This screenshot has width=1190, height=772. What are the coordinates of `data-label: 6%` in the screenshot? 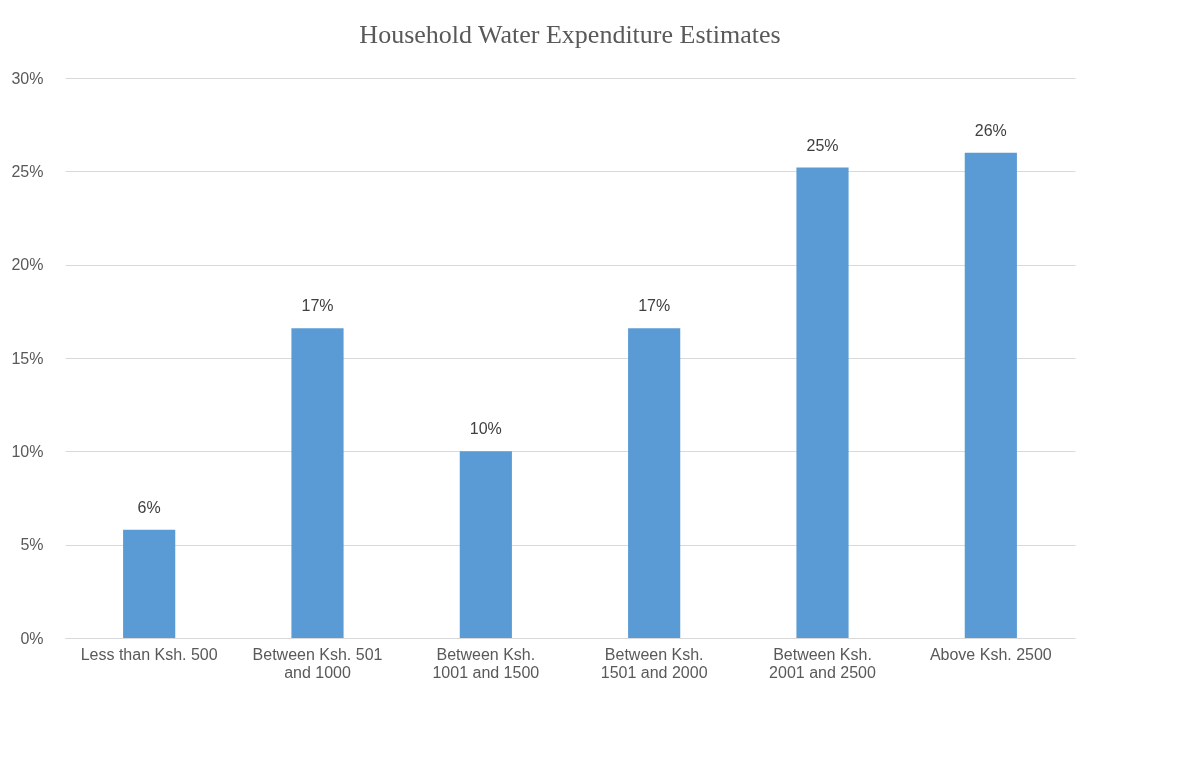 It's located at (149, 507).